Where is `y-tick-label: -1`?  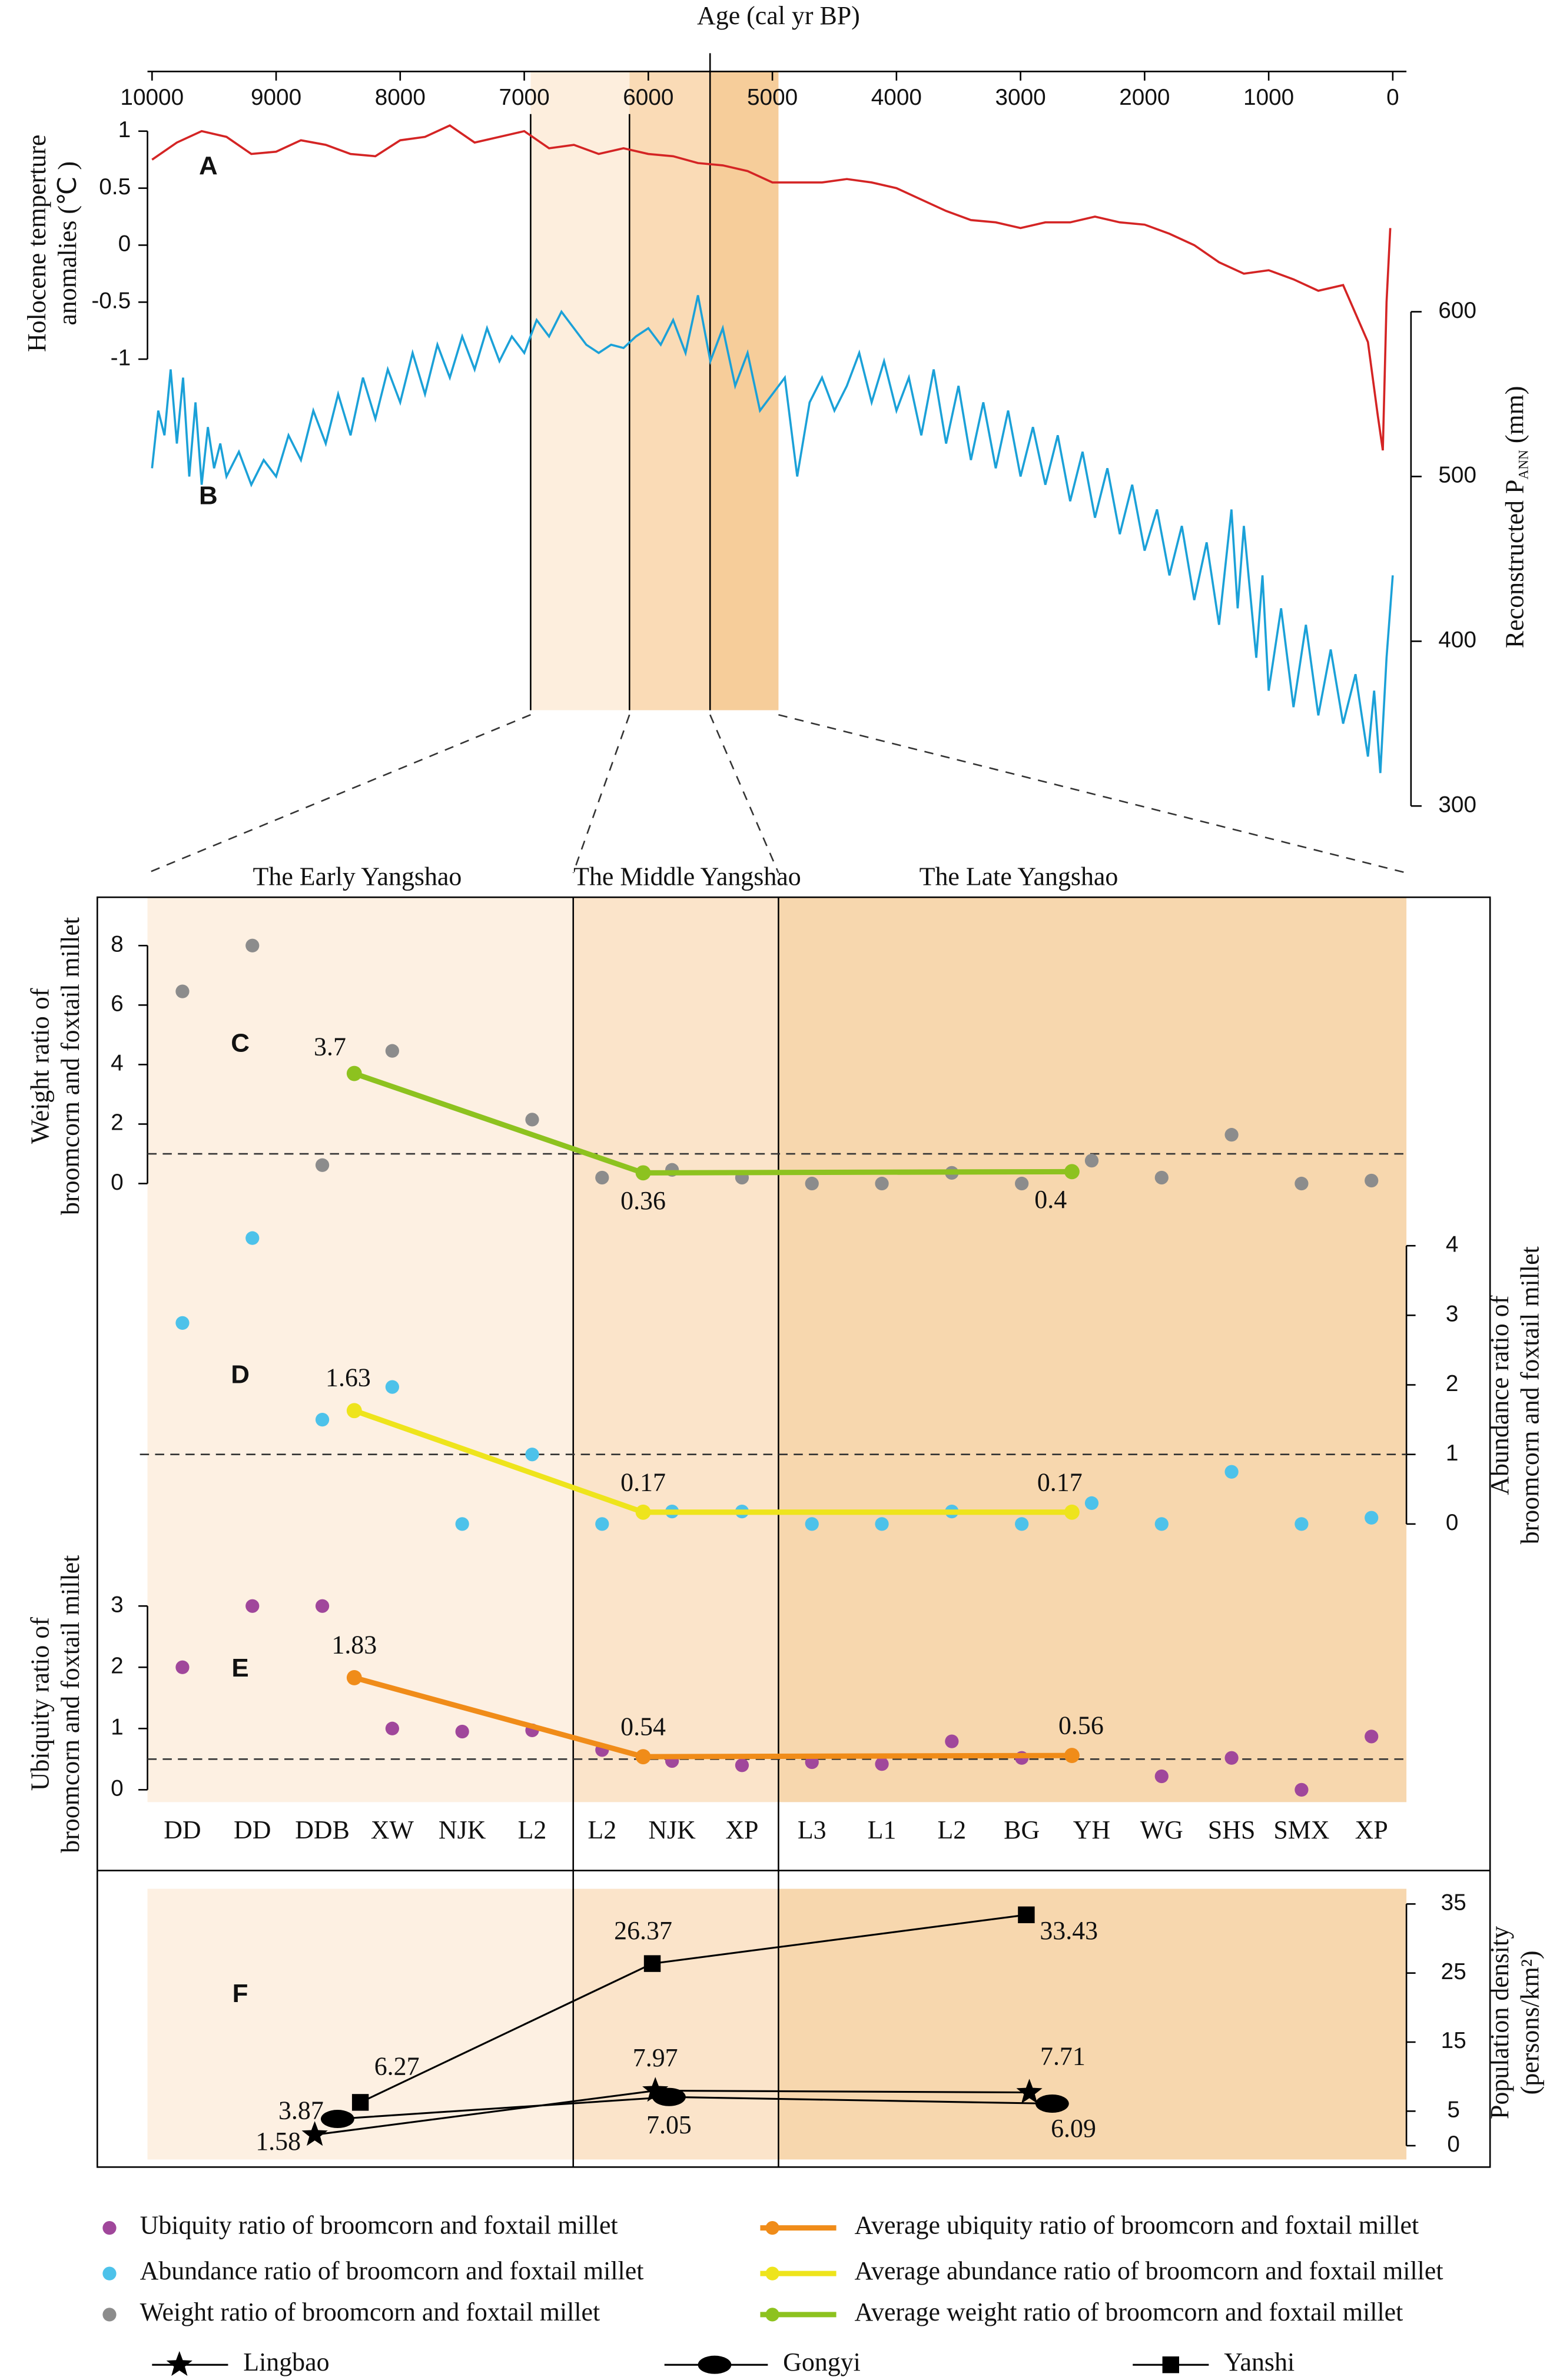 y-tick-label: -1 is located at coordinates (121, 357).